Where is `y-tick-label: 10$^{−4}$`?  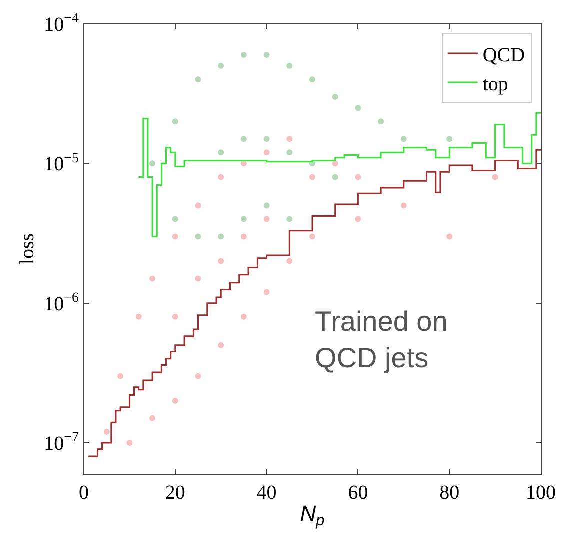
y-tick-label: 10$^{−4}$ is located at coordinates (61, 24).